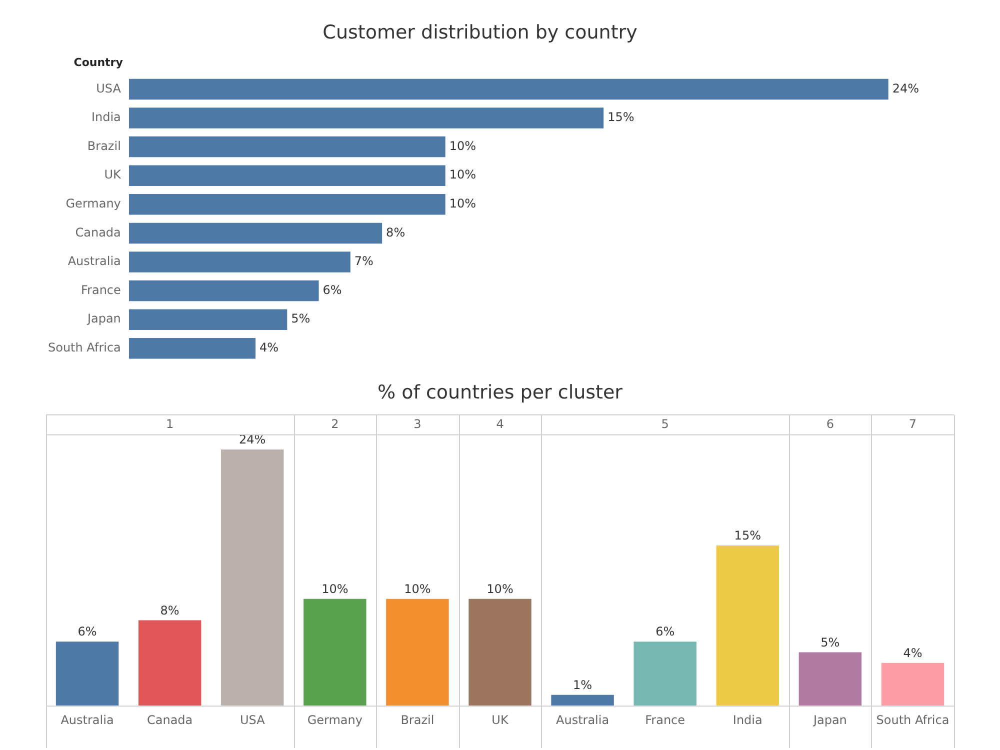  What do you see at coordinates (480, 32) in the screenshot?
I see `chart-title: Customer distribution by country` at bounding box center [480, 32].